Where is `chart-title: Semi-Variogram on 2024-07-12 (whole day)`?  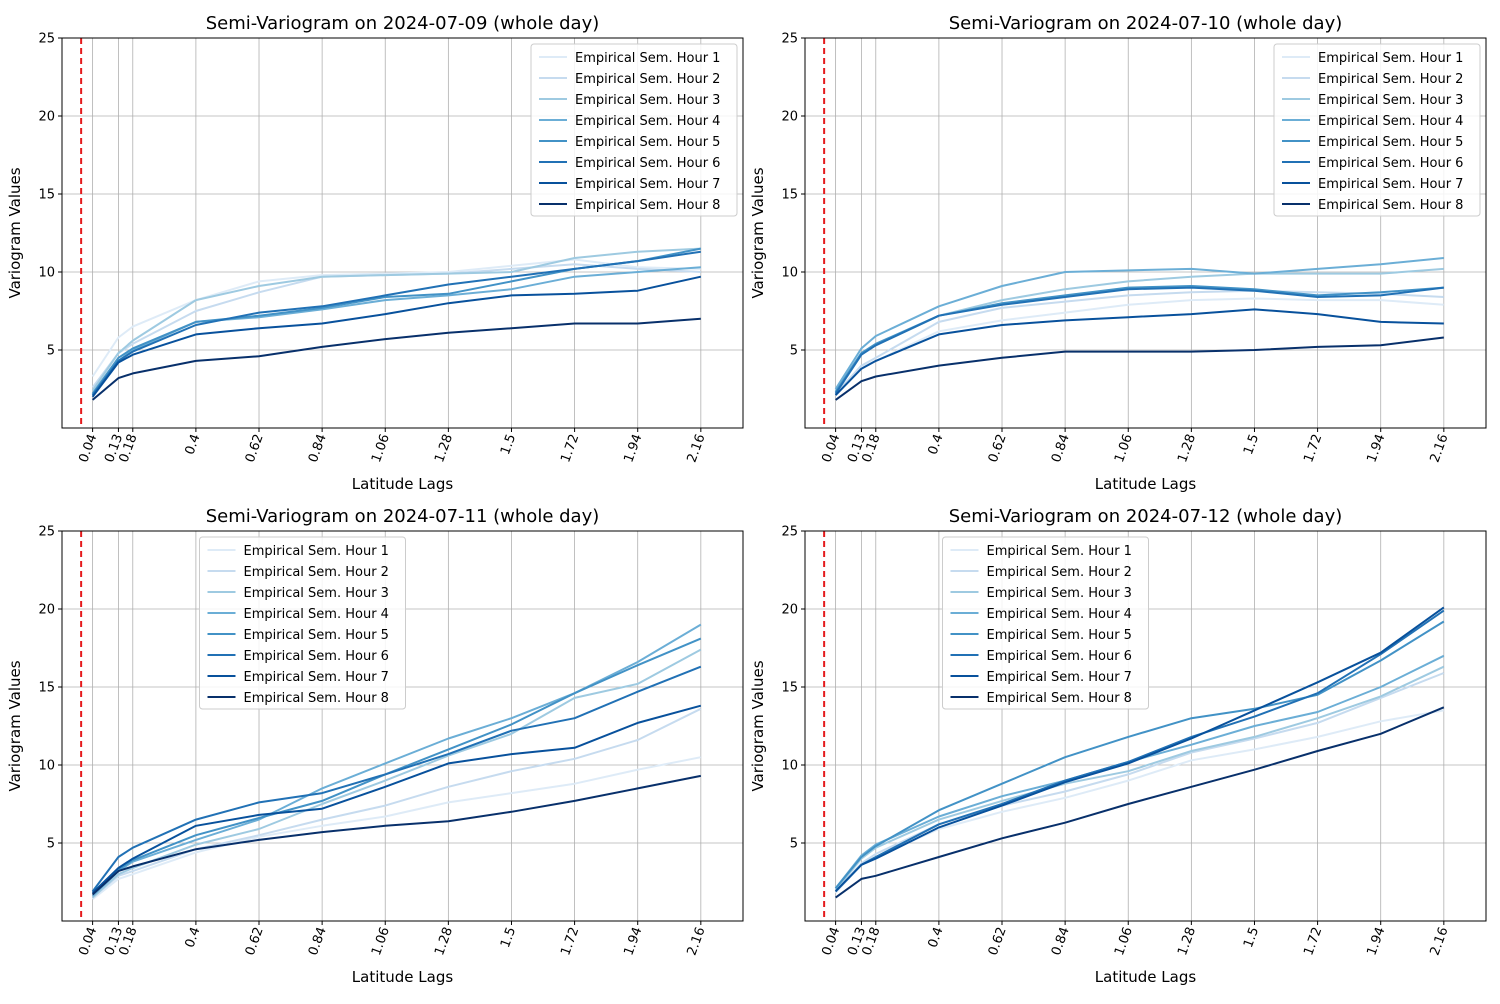 chart-title: Semi-Variogram on 2024-07-12 (whole day) is located at coordinates (1146, 516).